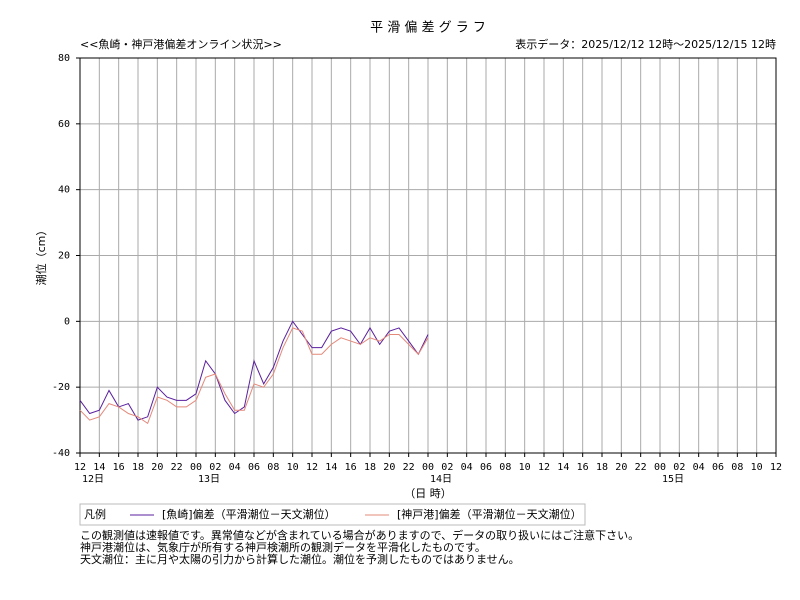  Describe the element at coordinates (67, 321) in the screenshot. I see `y-tick-label: 0` at that location.